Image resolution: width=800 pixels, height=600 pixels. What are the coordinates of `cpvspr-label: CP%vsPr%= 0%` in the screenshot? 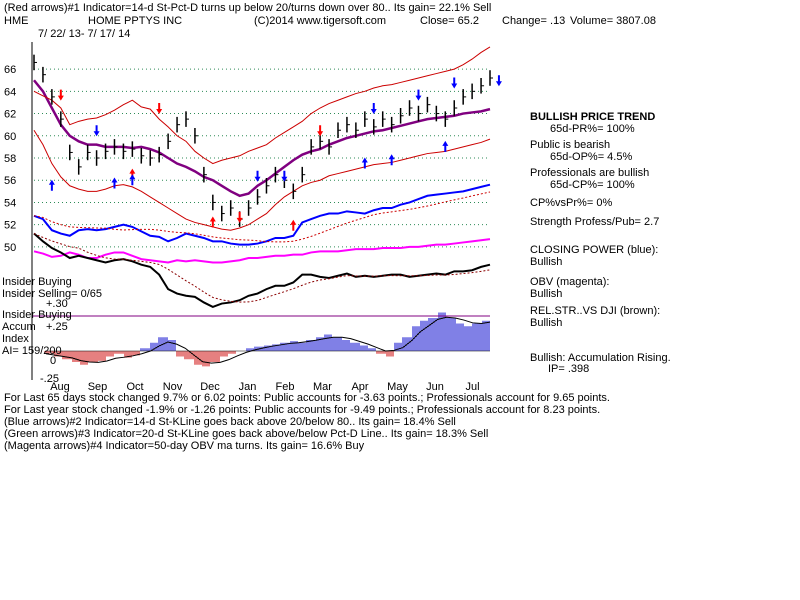 It's located at (571, 203).